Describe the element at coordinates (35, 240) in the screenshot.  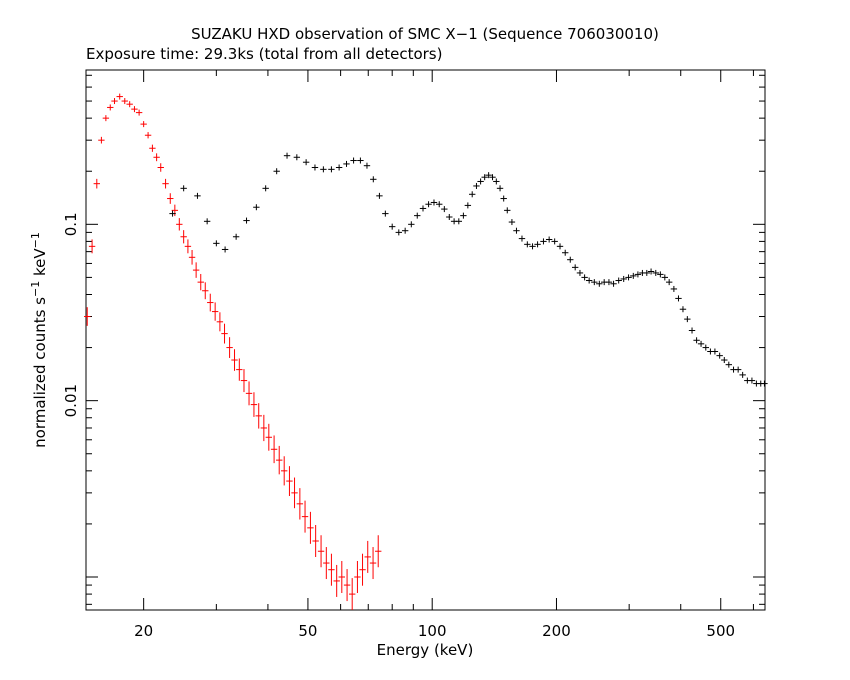
I see `y-axis-label-exponent-2: −1` at that location.